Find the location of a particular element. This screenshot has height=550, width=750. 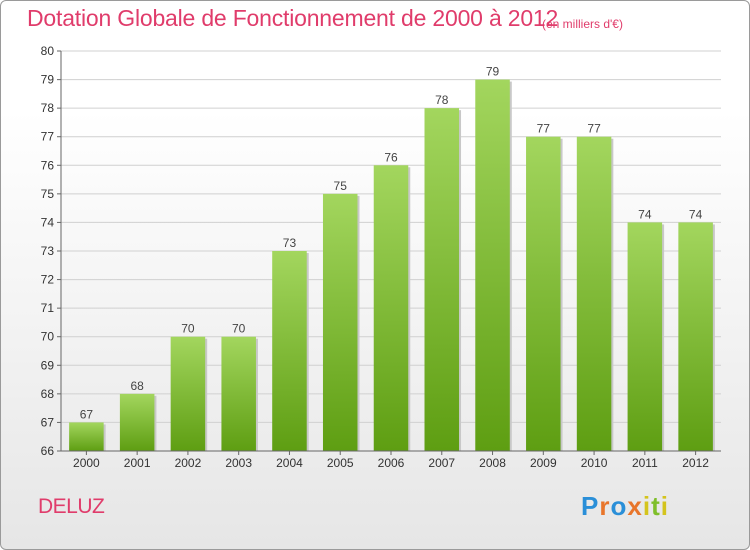

logo-letter: x is located at coordinates (635, 506).